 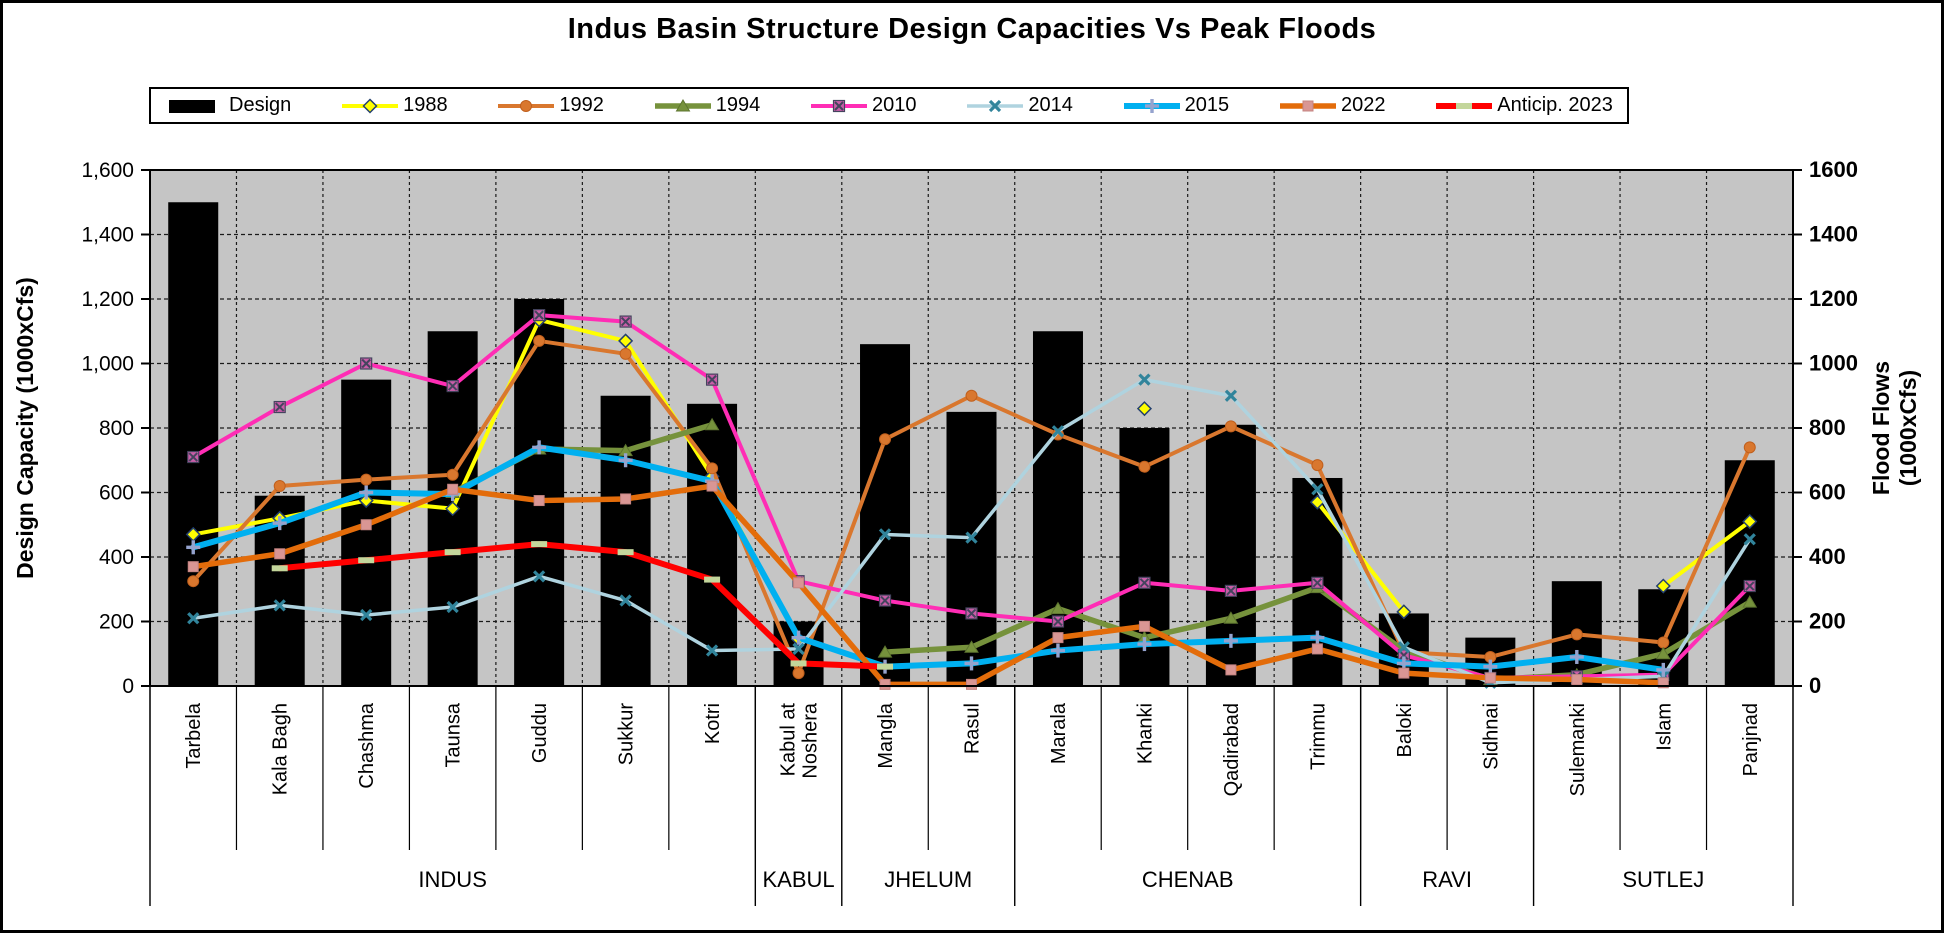 I want to click on river-group-label: KABUL, so click(x=798, y=879).